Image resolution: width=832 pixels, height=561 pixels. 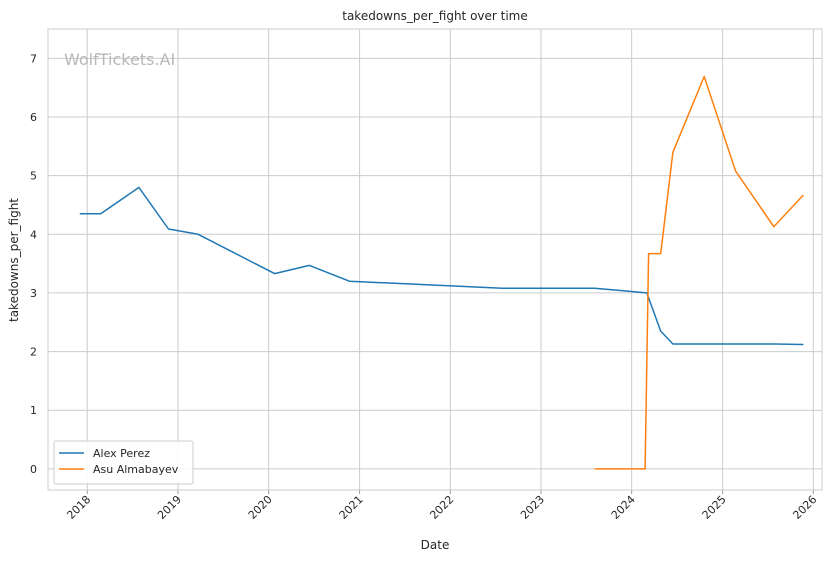 What do you see at coordinates (78, 507) in the screenshot?
I see `x-tick-label: 2018` at bounding box center [78, 507].